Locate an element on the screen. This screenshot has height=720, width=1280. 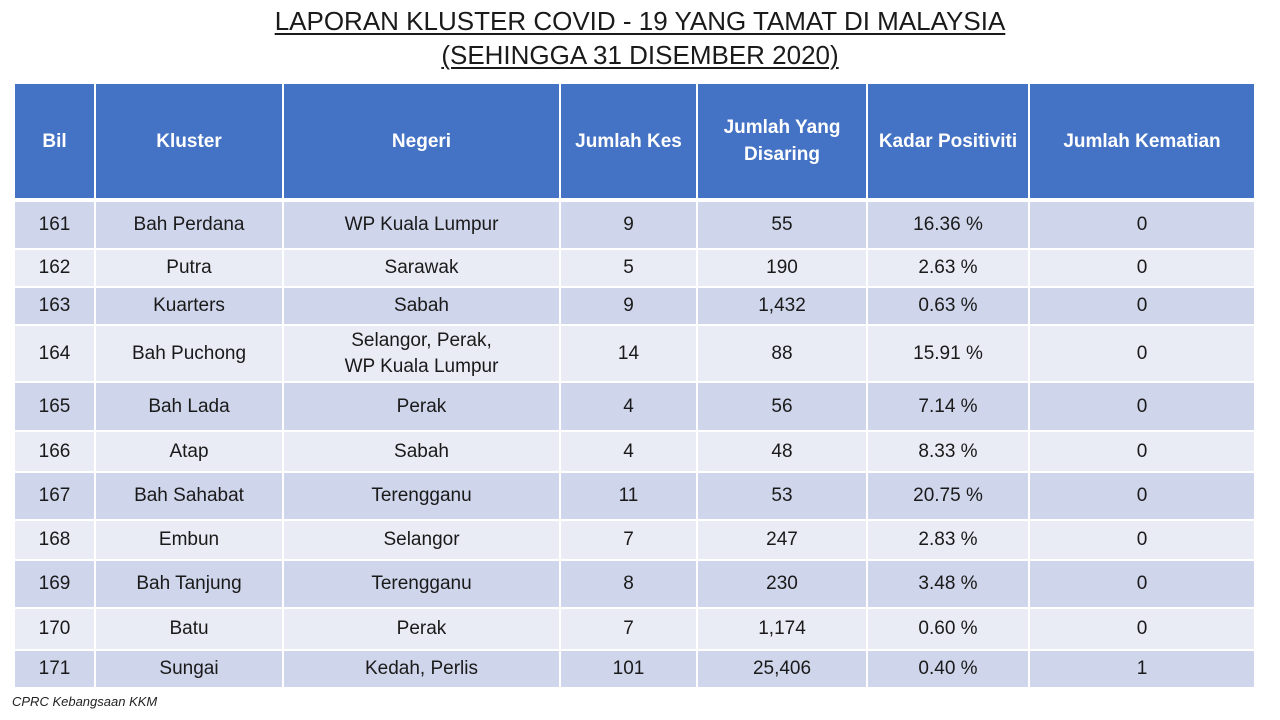
cell-kadar-positiviti: 0.40 % is located at coordinates (948, 669).